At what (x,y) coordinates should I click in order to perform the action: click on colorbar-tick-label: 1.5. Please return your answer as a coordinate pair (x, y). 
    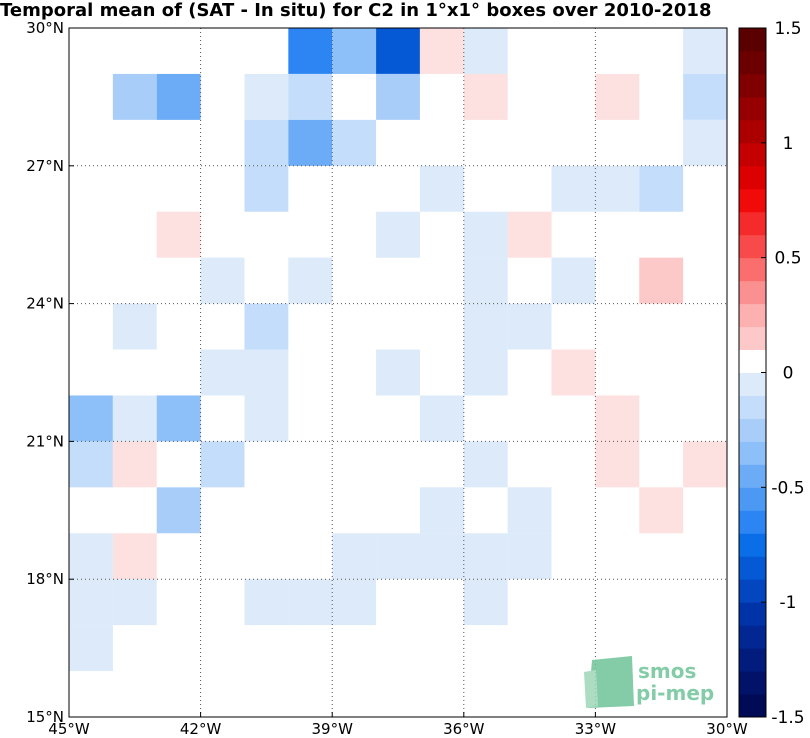
    Looking at the image, I should click on (787, 29).